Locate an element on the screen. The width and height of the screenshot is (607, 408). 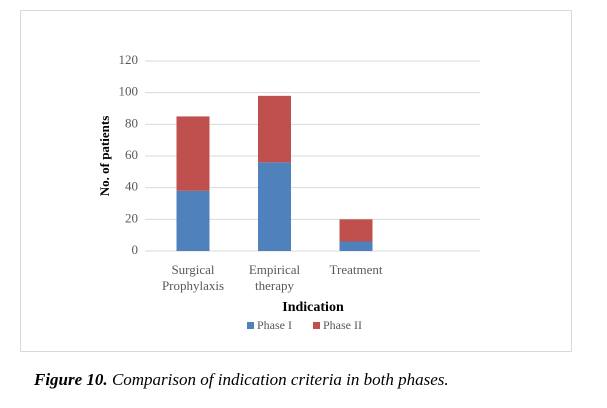
x-tick-label: Empirical therapy is located at coordinates (274, 277).